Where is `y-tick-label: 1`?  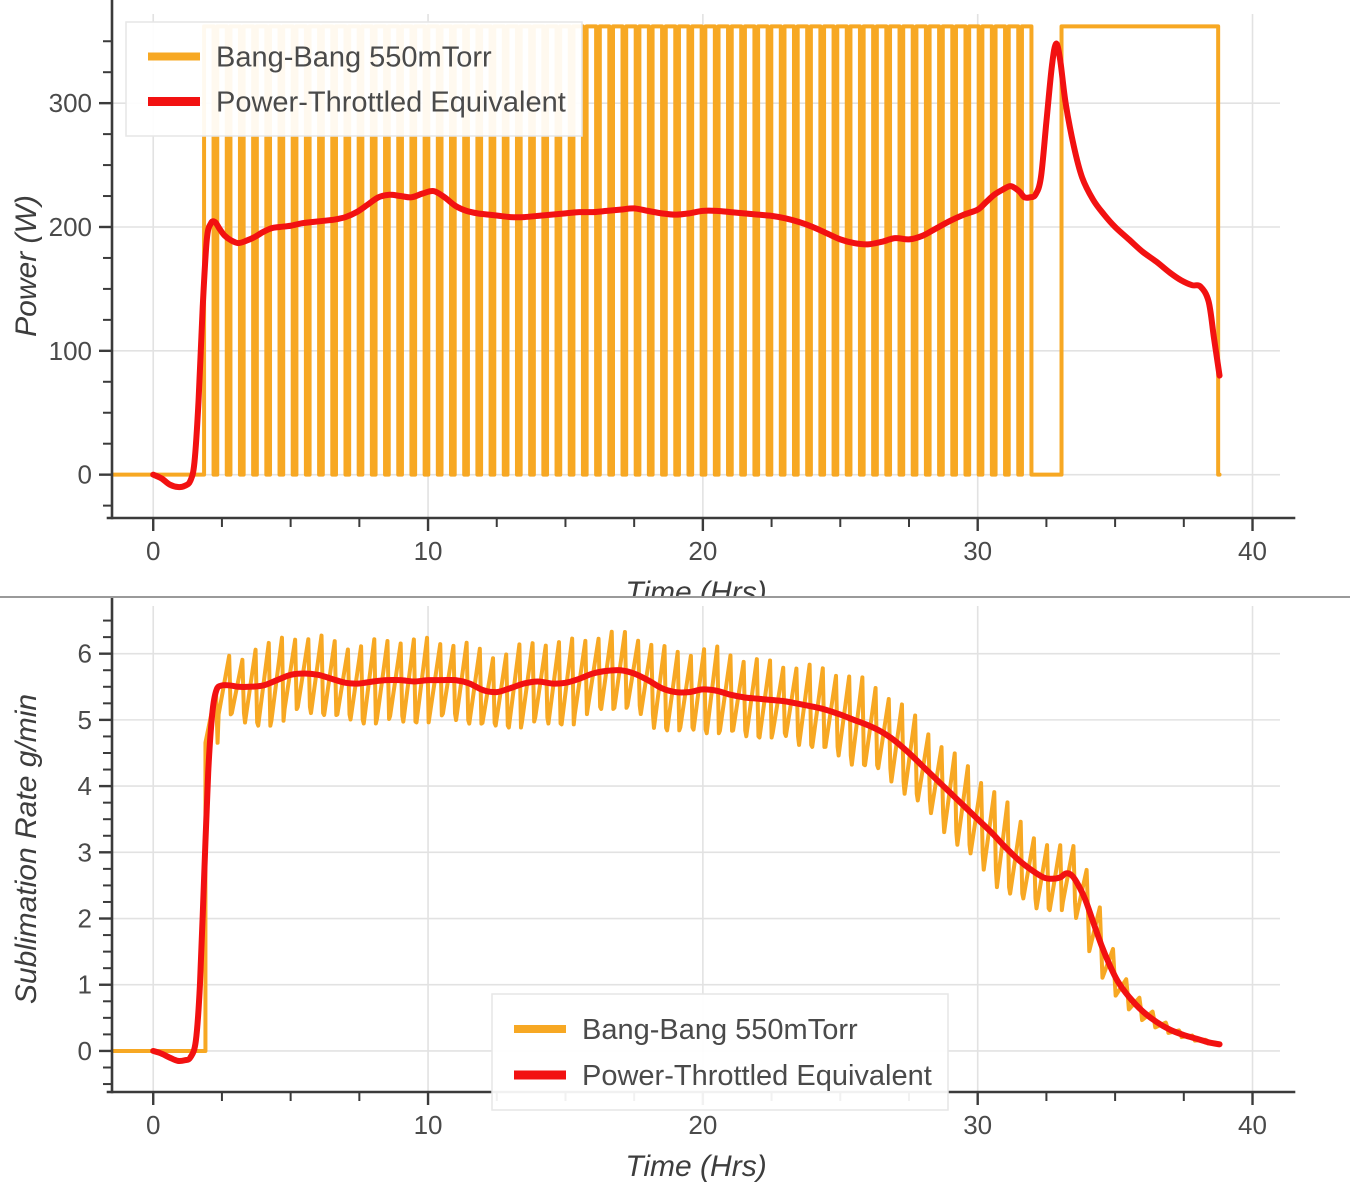 y-tick-label: 1 is located at coordinates (85, 985).